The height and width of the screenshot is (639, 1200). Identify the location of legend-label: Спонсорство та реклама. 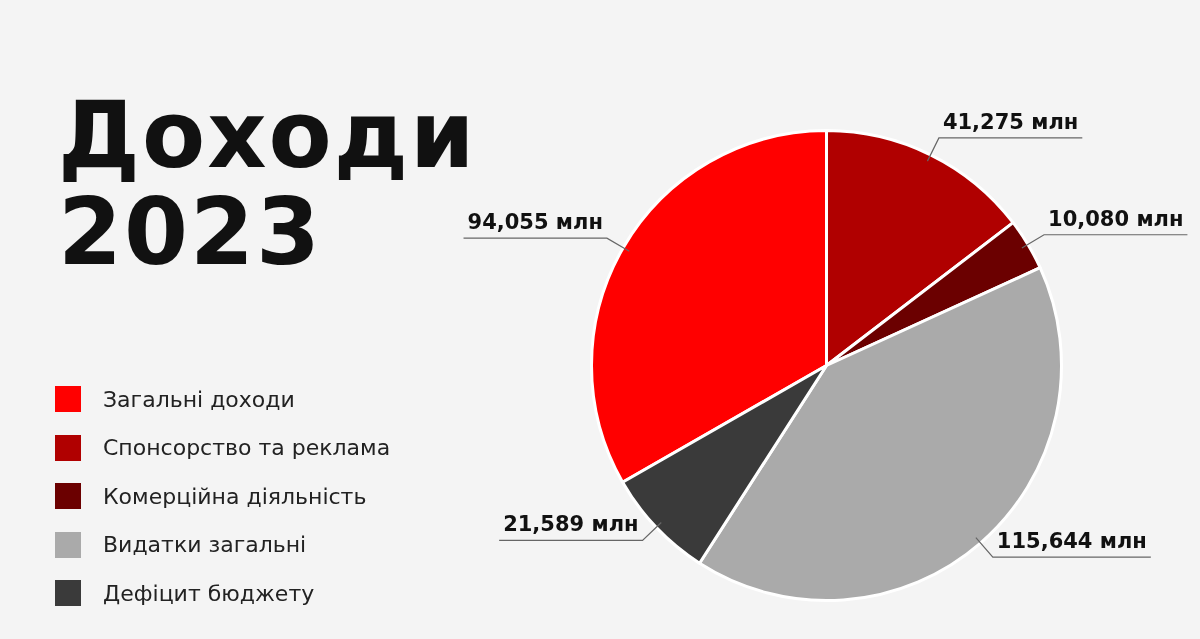
(247, 448).